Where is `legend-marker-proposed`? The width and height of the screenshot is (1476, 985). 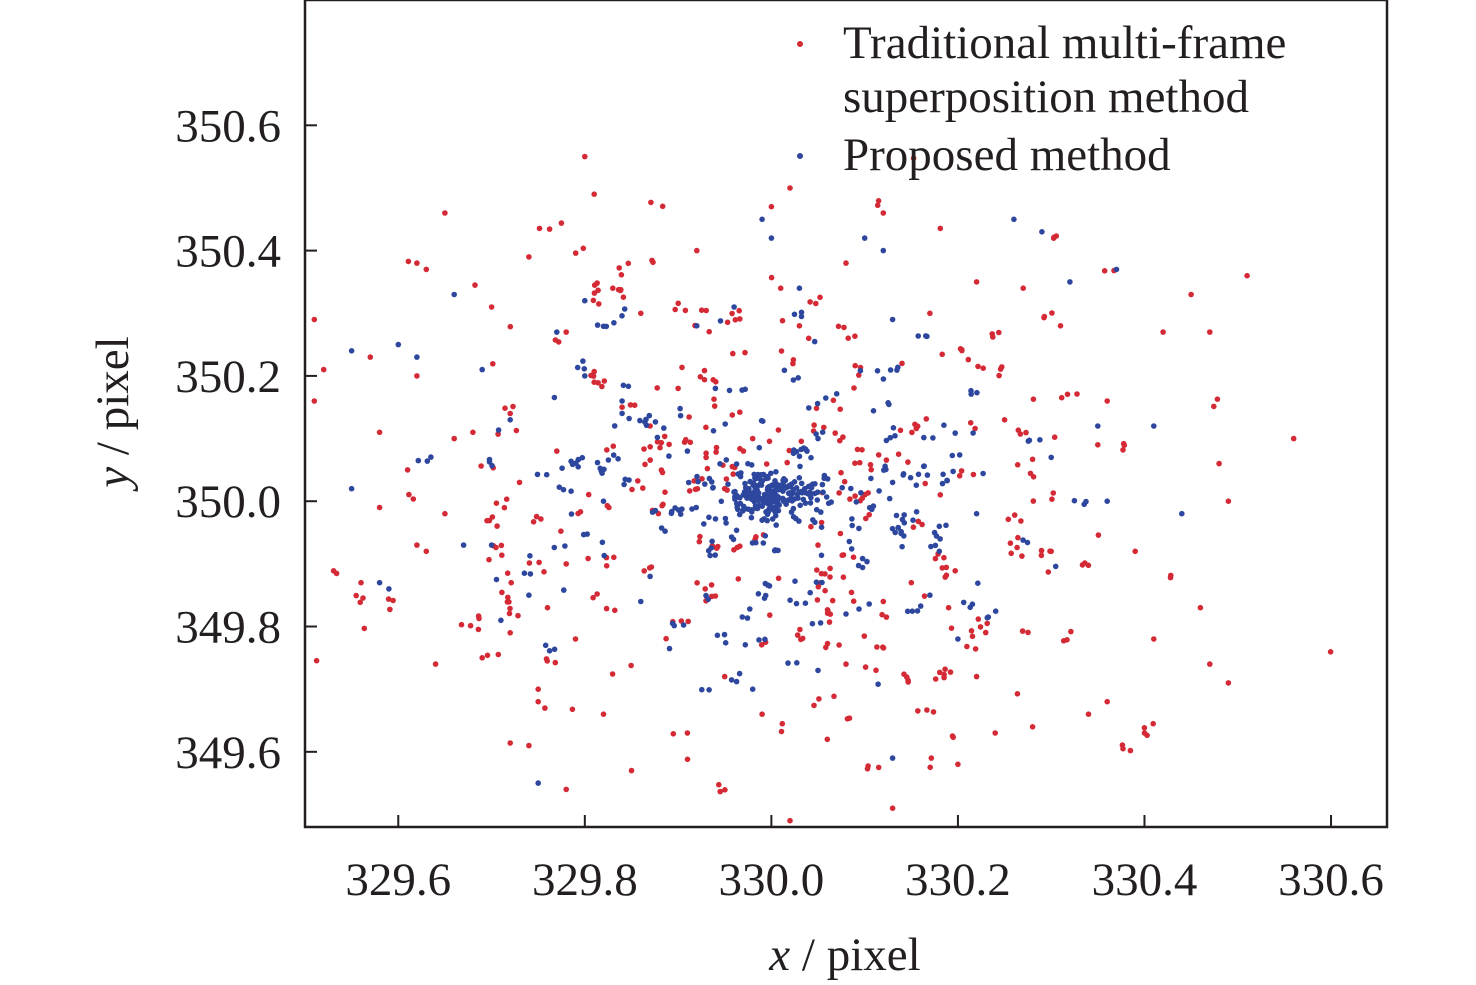 legend-marker-proposed is located at coordinates (800, 156).